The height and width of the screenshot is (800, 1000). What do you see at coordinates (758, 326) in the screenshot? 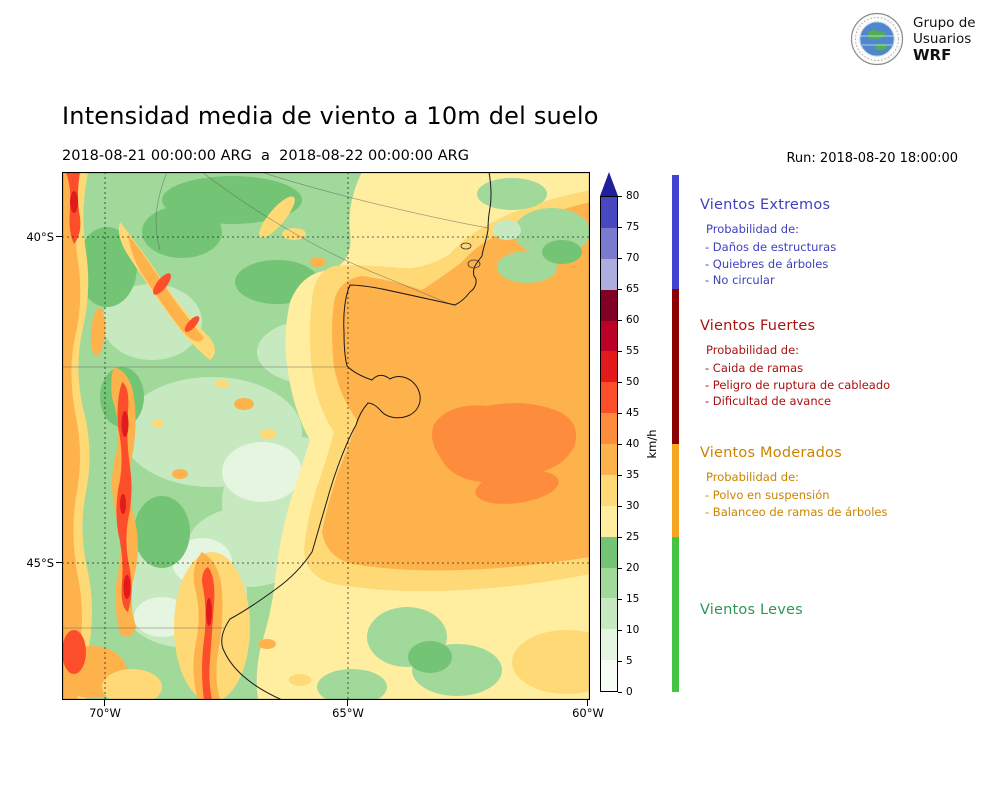
I see `legend-title-fuertes: Vientos Fuertes` at bounding box center [758, 326].